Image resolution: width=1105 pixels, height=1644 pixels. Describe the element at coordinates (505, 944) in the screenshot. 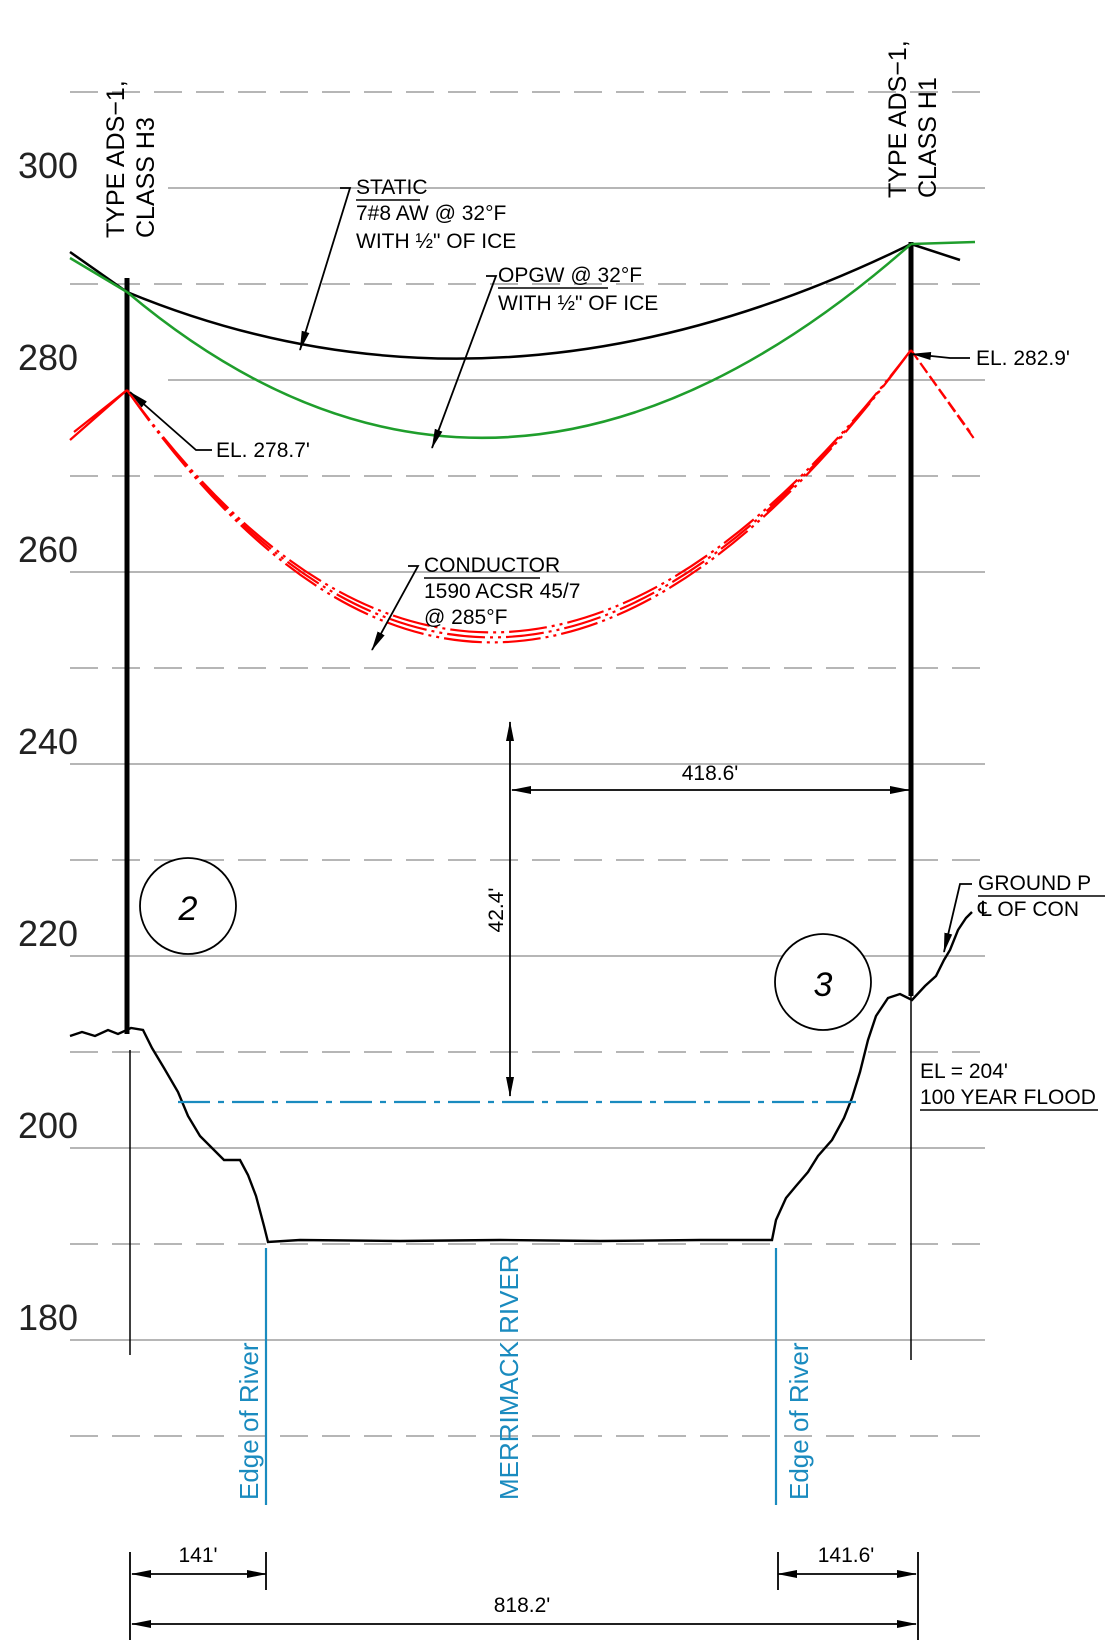

I see `tower-number-badges: 2 3` at that location.